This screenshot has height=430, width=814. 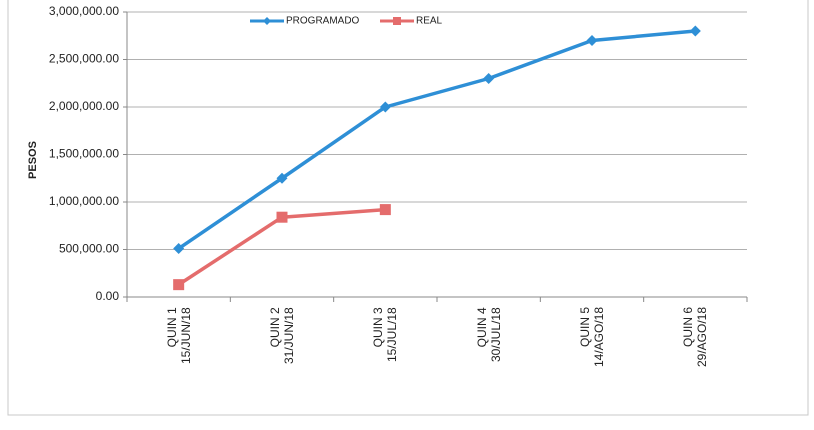 What do you see at coordinates (108, 296) in the screenshot?
I see `y-tick-label: 0.00` at bounding box center [108, 296].